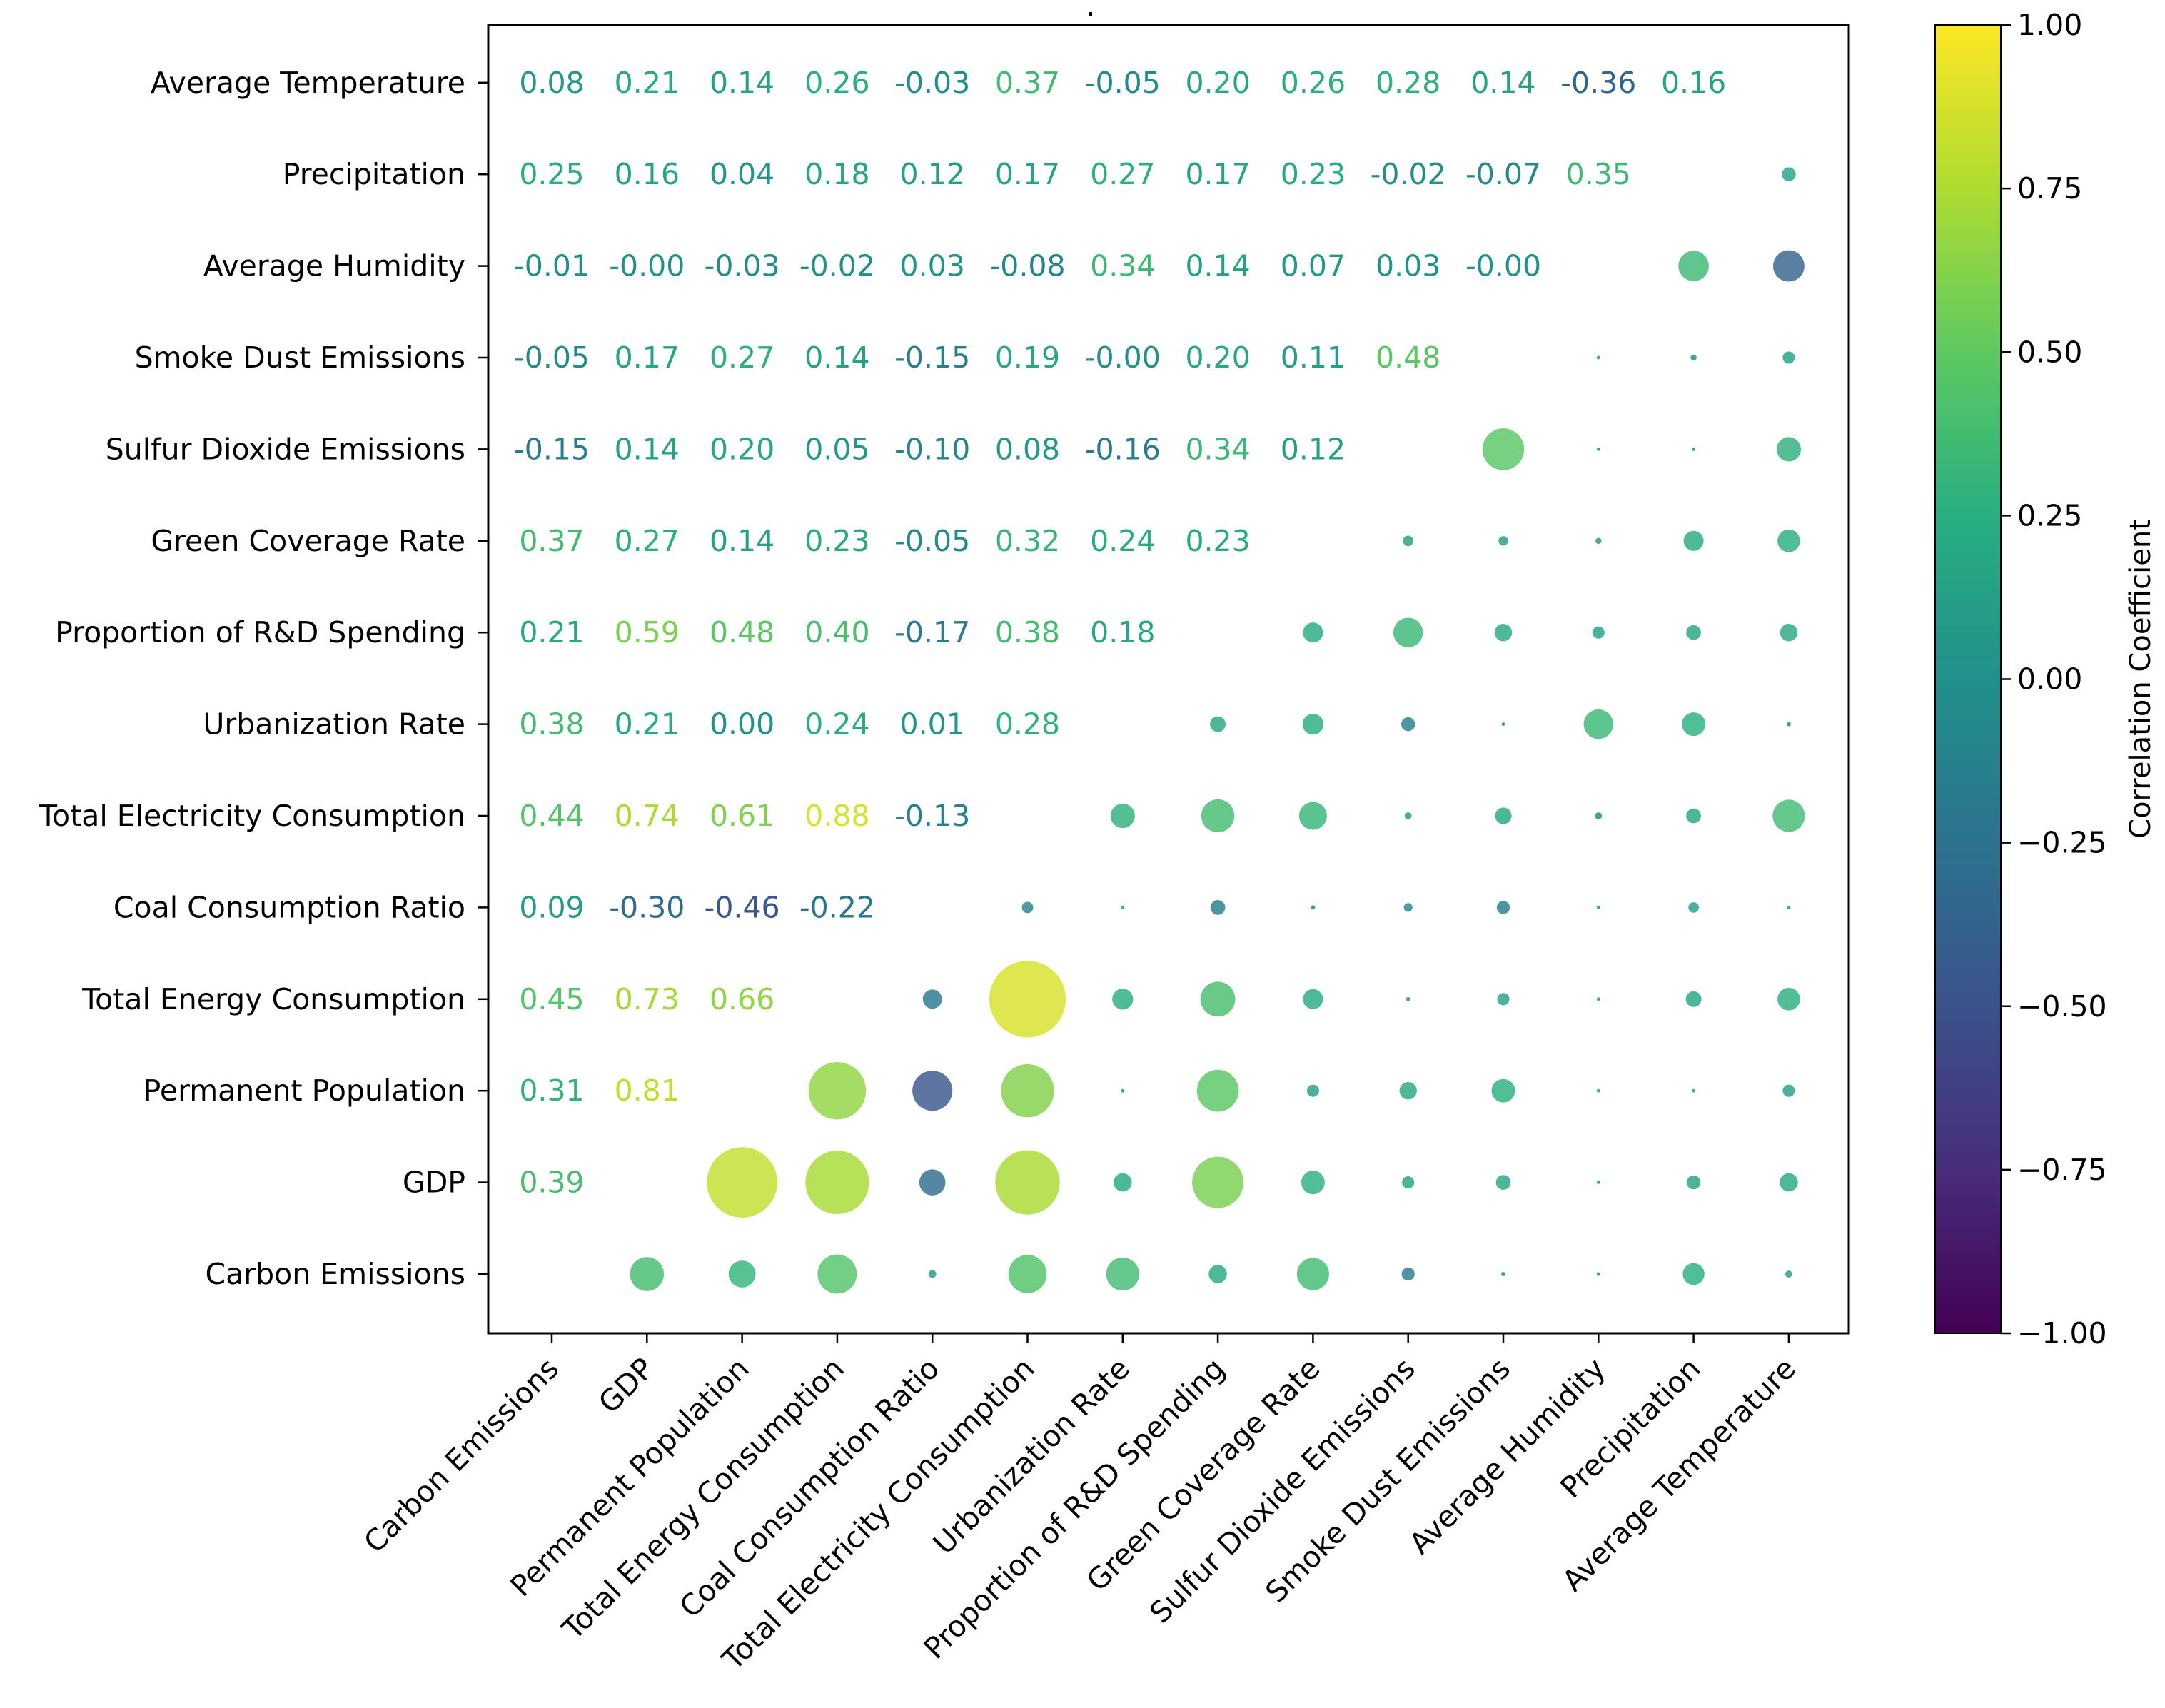  What do you see at coordinates (300, 358) in the screenshot?
I see `y-tick-label: Smoke Dust Emissions` at bounding box center [300, 358].